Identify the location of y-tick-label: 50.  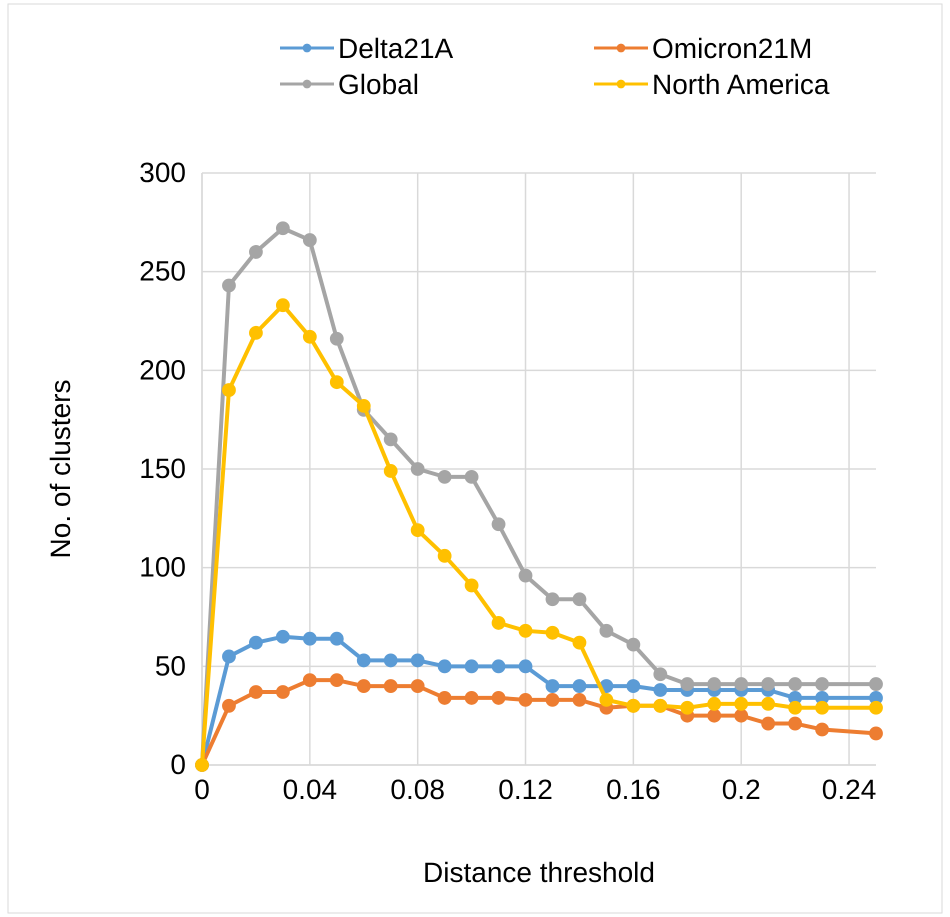
(170, 666).